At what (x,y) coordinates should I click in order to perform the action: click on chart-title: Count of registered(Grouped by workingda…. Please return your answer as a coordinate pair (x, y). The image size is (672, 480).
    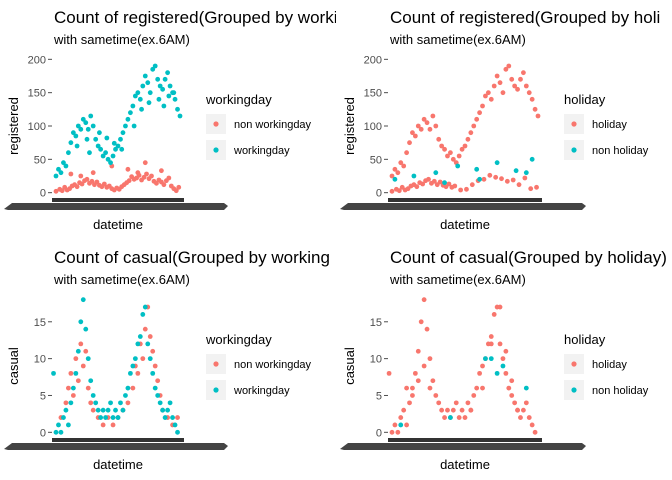
    Looking at the image, I should click on (219, 17).